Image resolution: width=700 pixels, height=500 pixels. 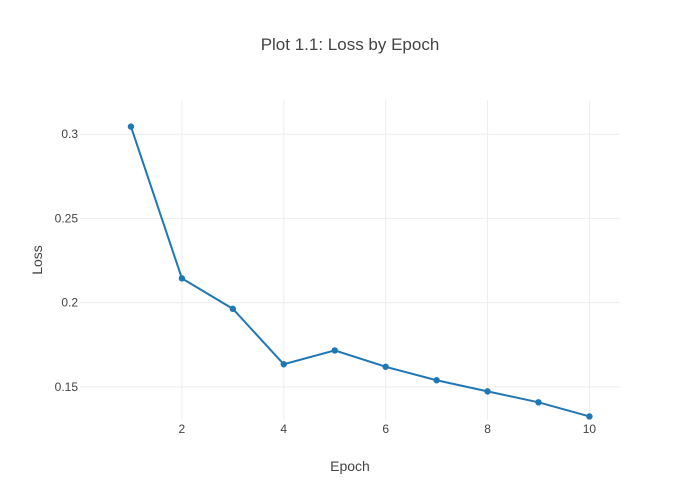 What do you see at coordinates (350, 466) in the screenshot?
I see `x-axis-title: Epoch` at bounding box center [350, 466].